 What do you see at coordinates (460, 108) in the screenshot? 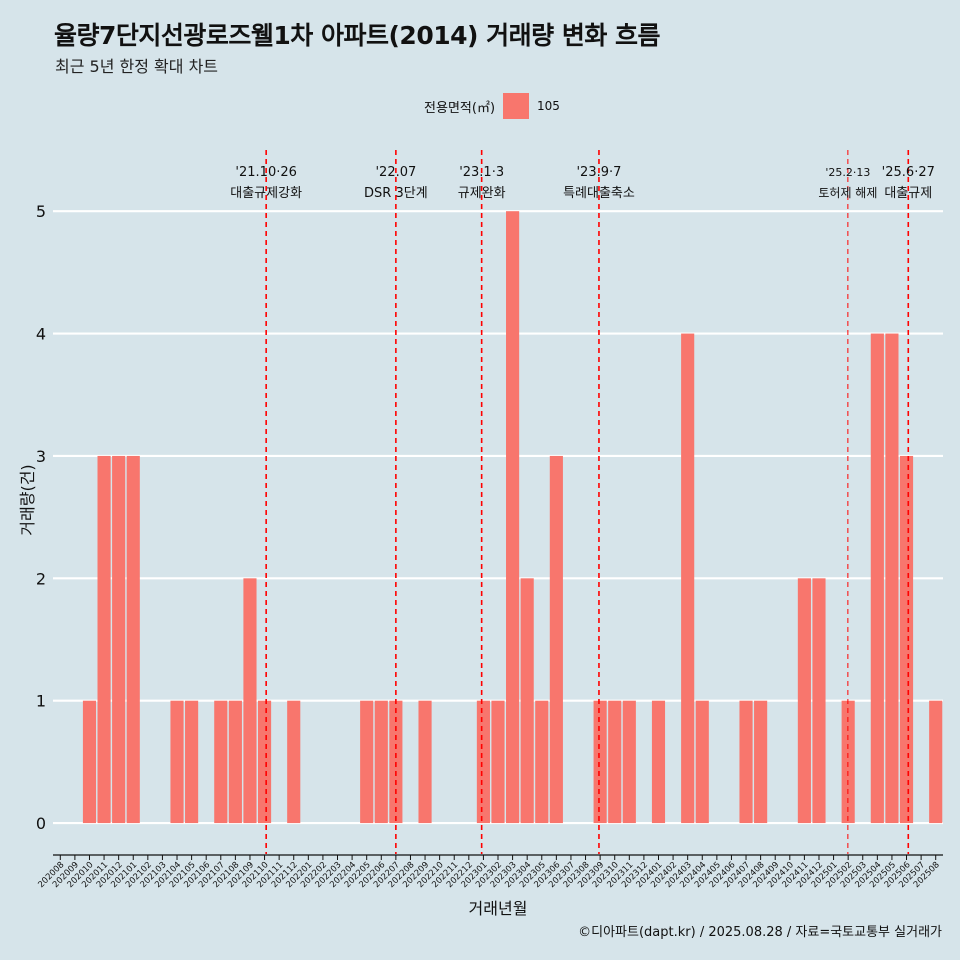
I see `legend-title: 전용면적(㎡)` at bounding box center [460, 108].